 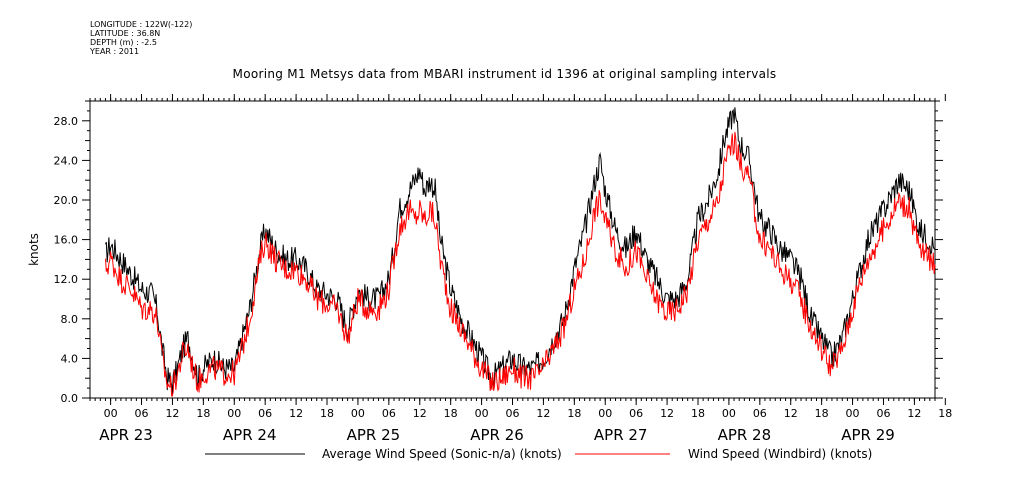 I want to click on longitude-label: LONGITUDE : 122W(-122), so click(x=141, y=24).